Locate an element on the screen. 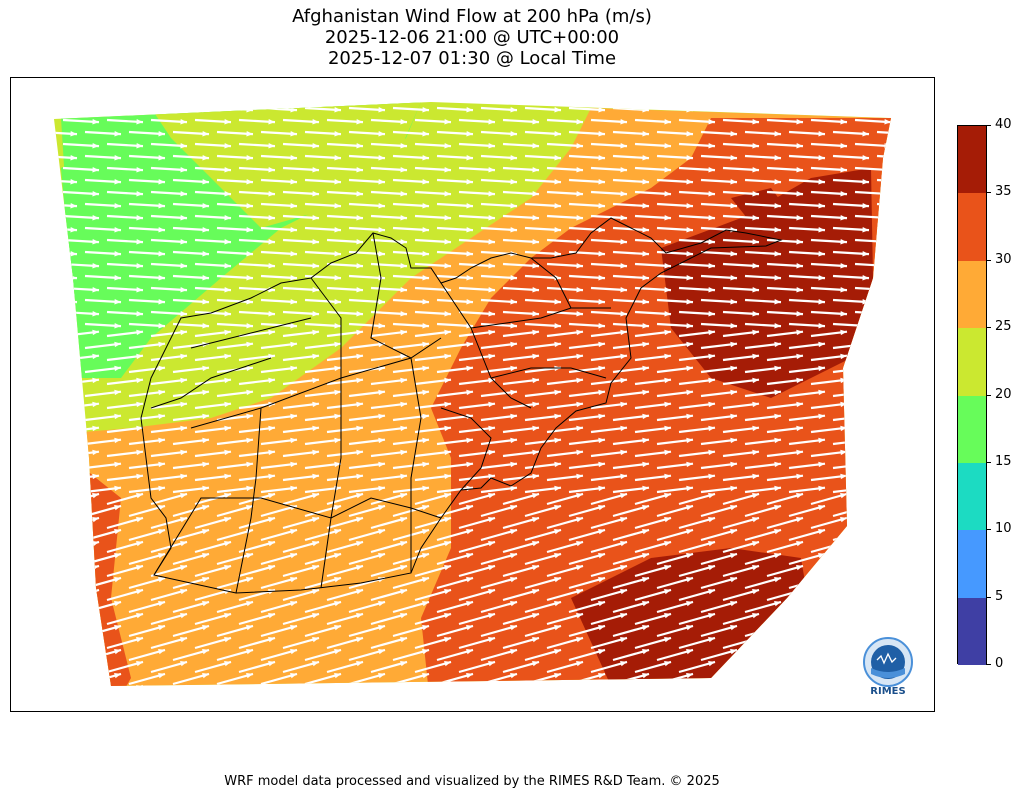 The height and width of the screenshot is (799, 1021). colorbar-tick-label: 15 is located at coordinates (1003, 461).